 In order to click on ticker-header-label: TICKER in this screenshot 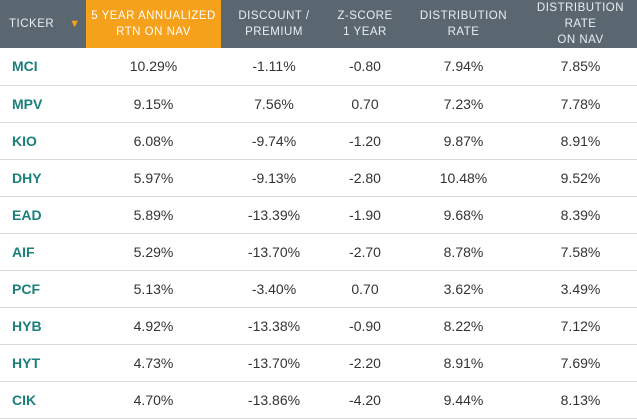, I will do `click(32, 24)`.